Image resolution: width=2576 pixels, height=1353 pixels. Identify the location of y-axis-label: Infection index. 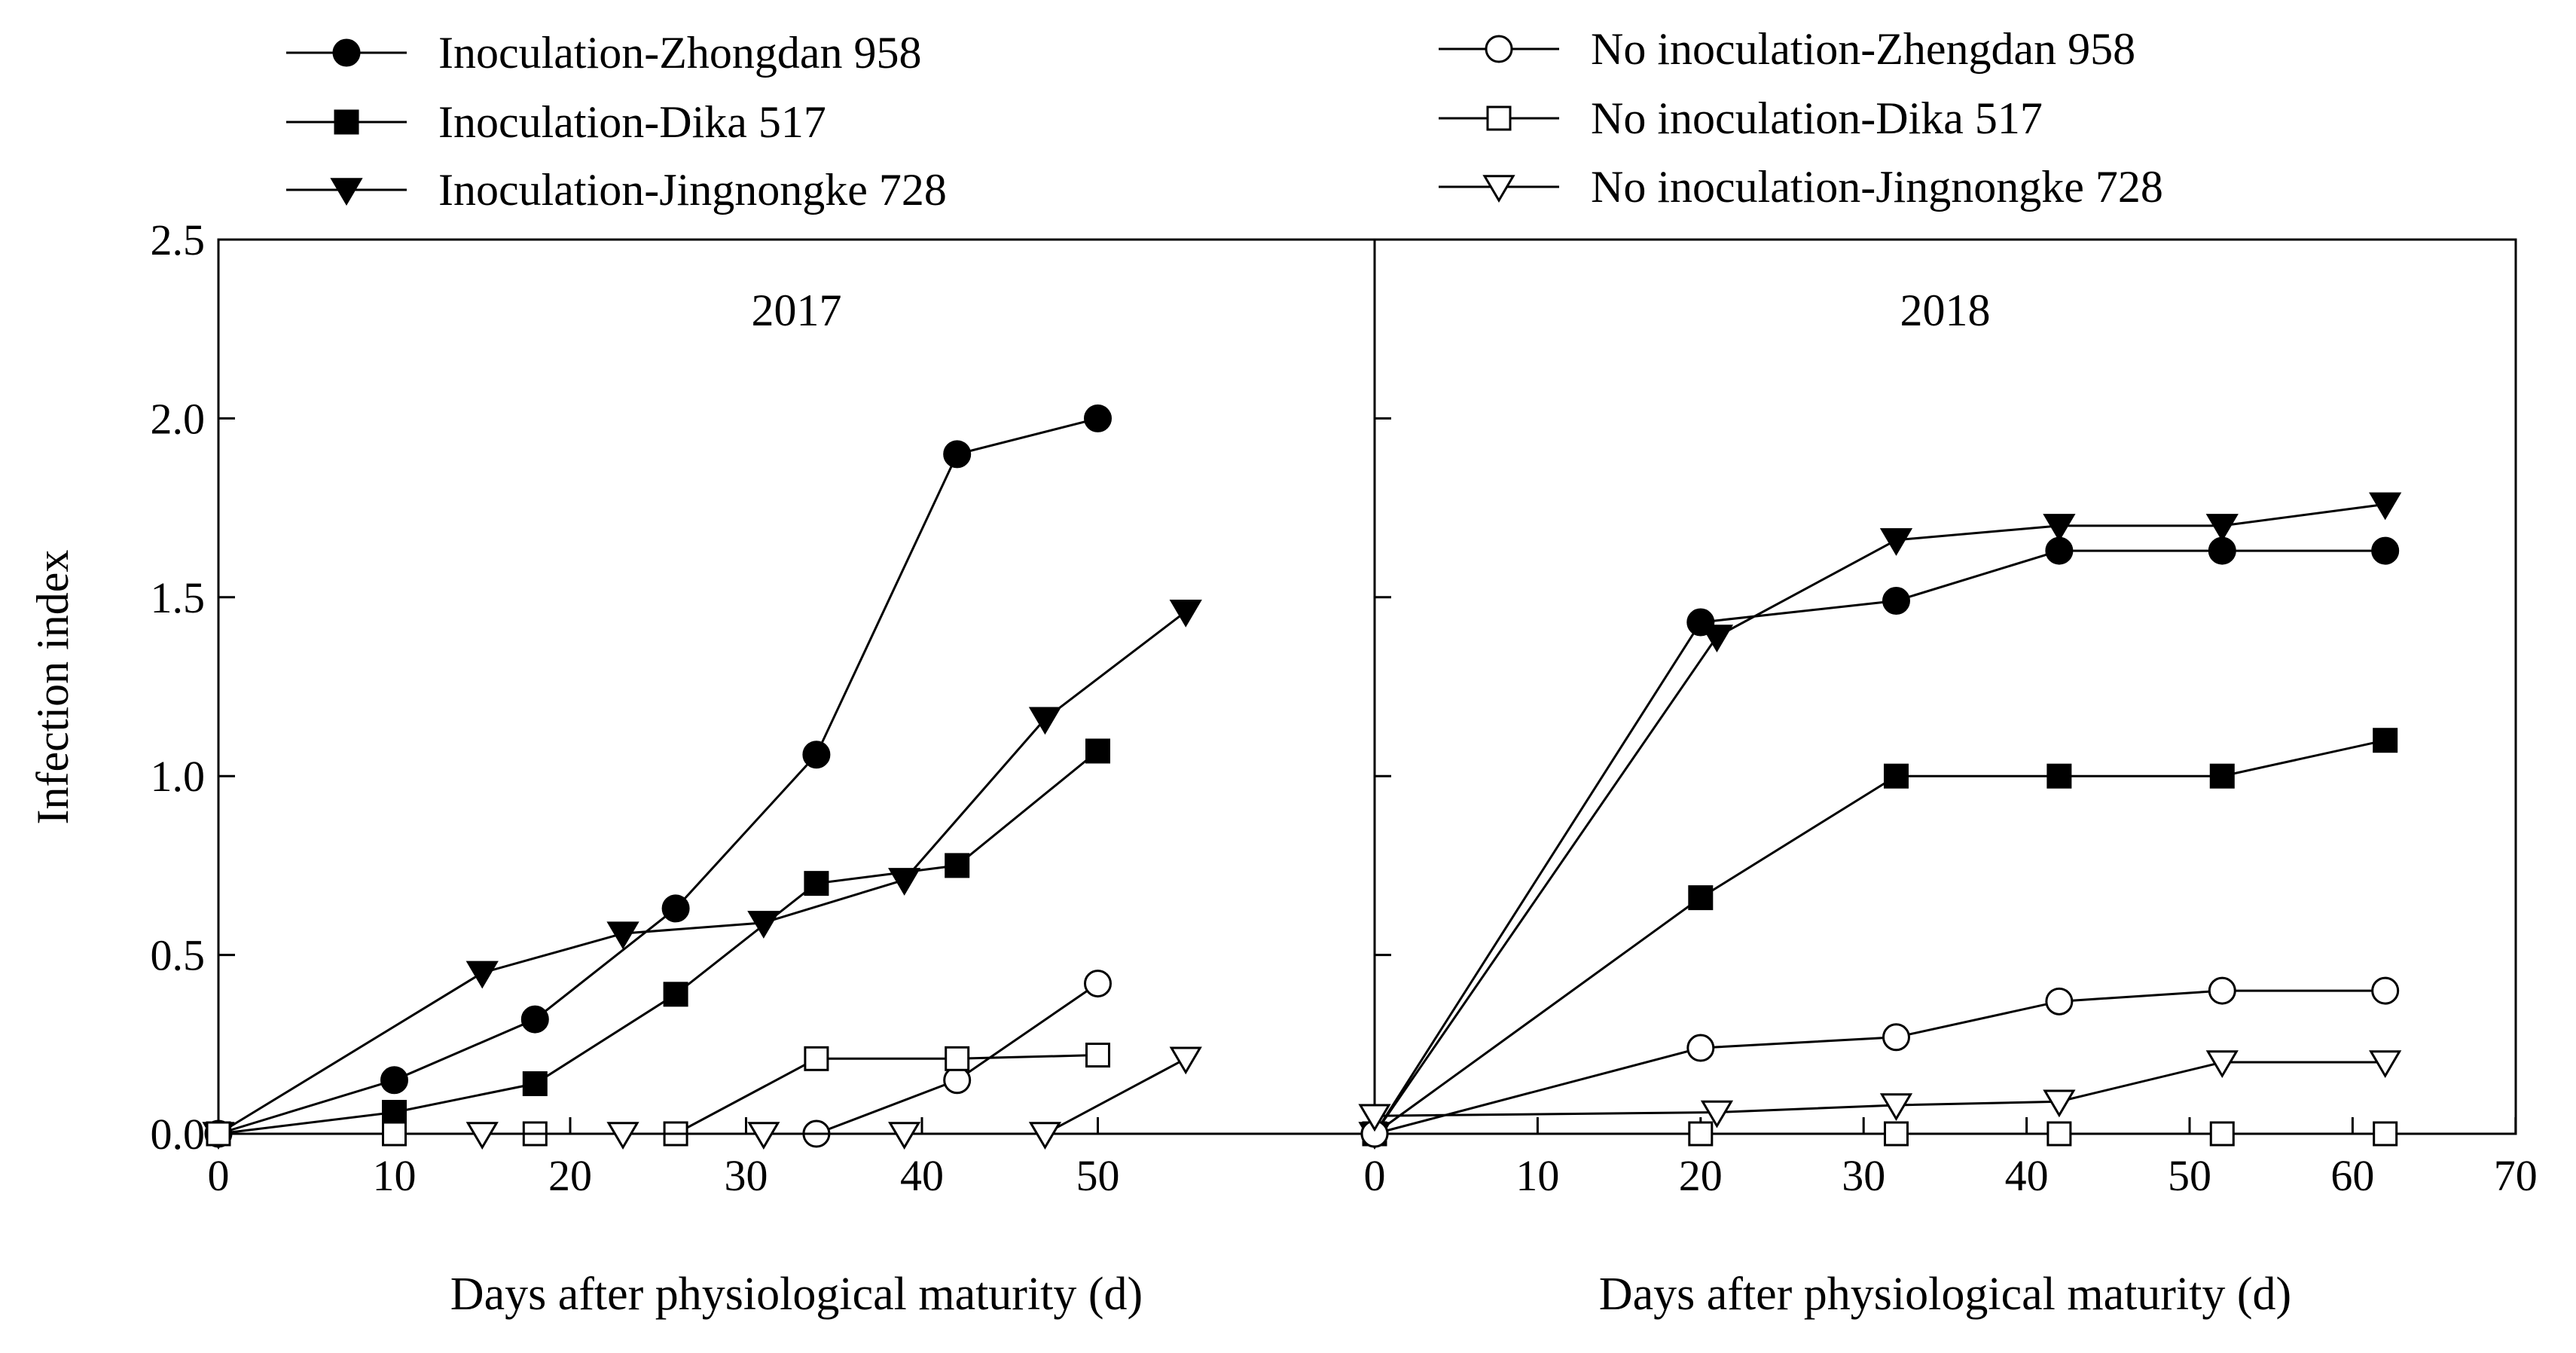
(53, 688).